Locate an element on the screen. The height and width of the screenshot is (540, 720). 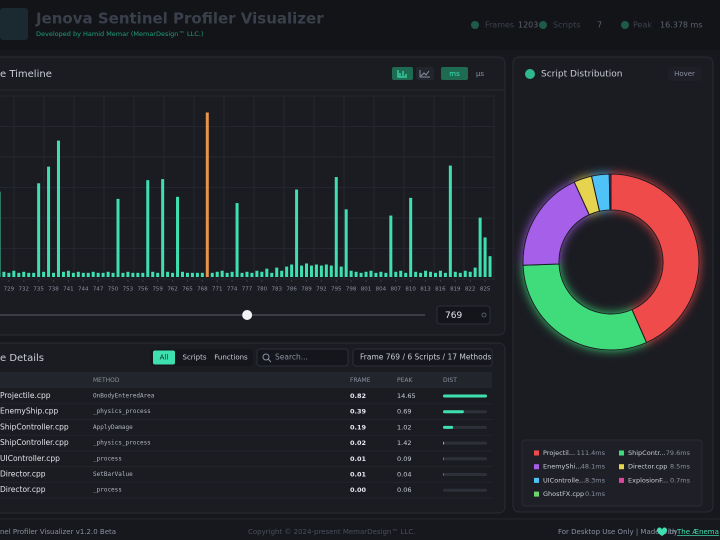
method-name: SetBarValue is located at coordinates (113, 474).